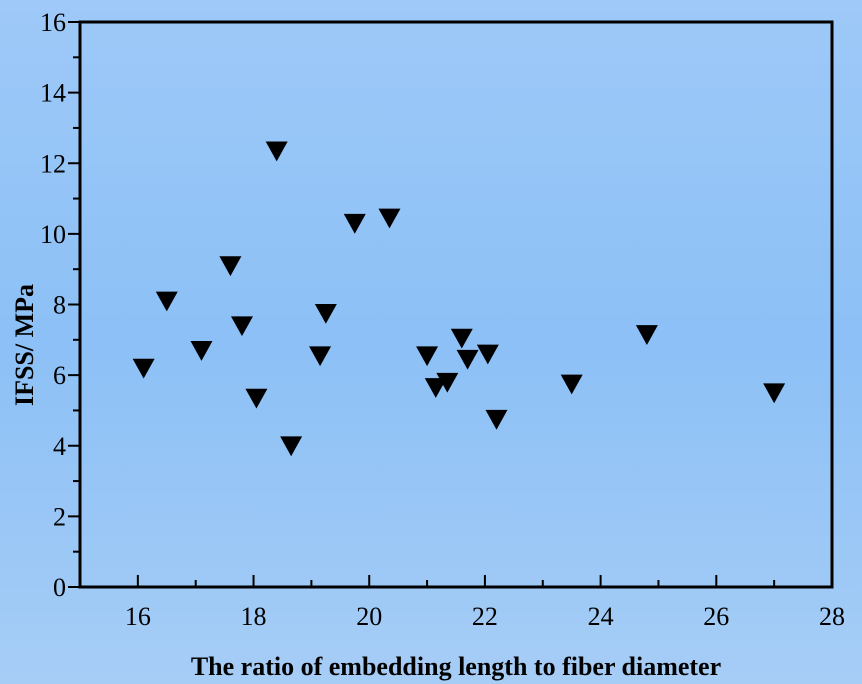 Image resolution: width=862 pixels, height=684 pixels. Describe the element at coordinates (832, 616) in the screenshot. I see `x-tick-label: 28` at that location.